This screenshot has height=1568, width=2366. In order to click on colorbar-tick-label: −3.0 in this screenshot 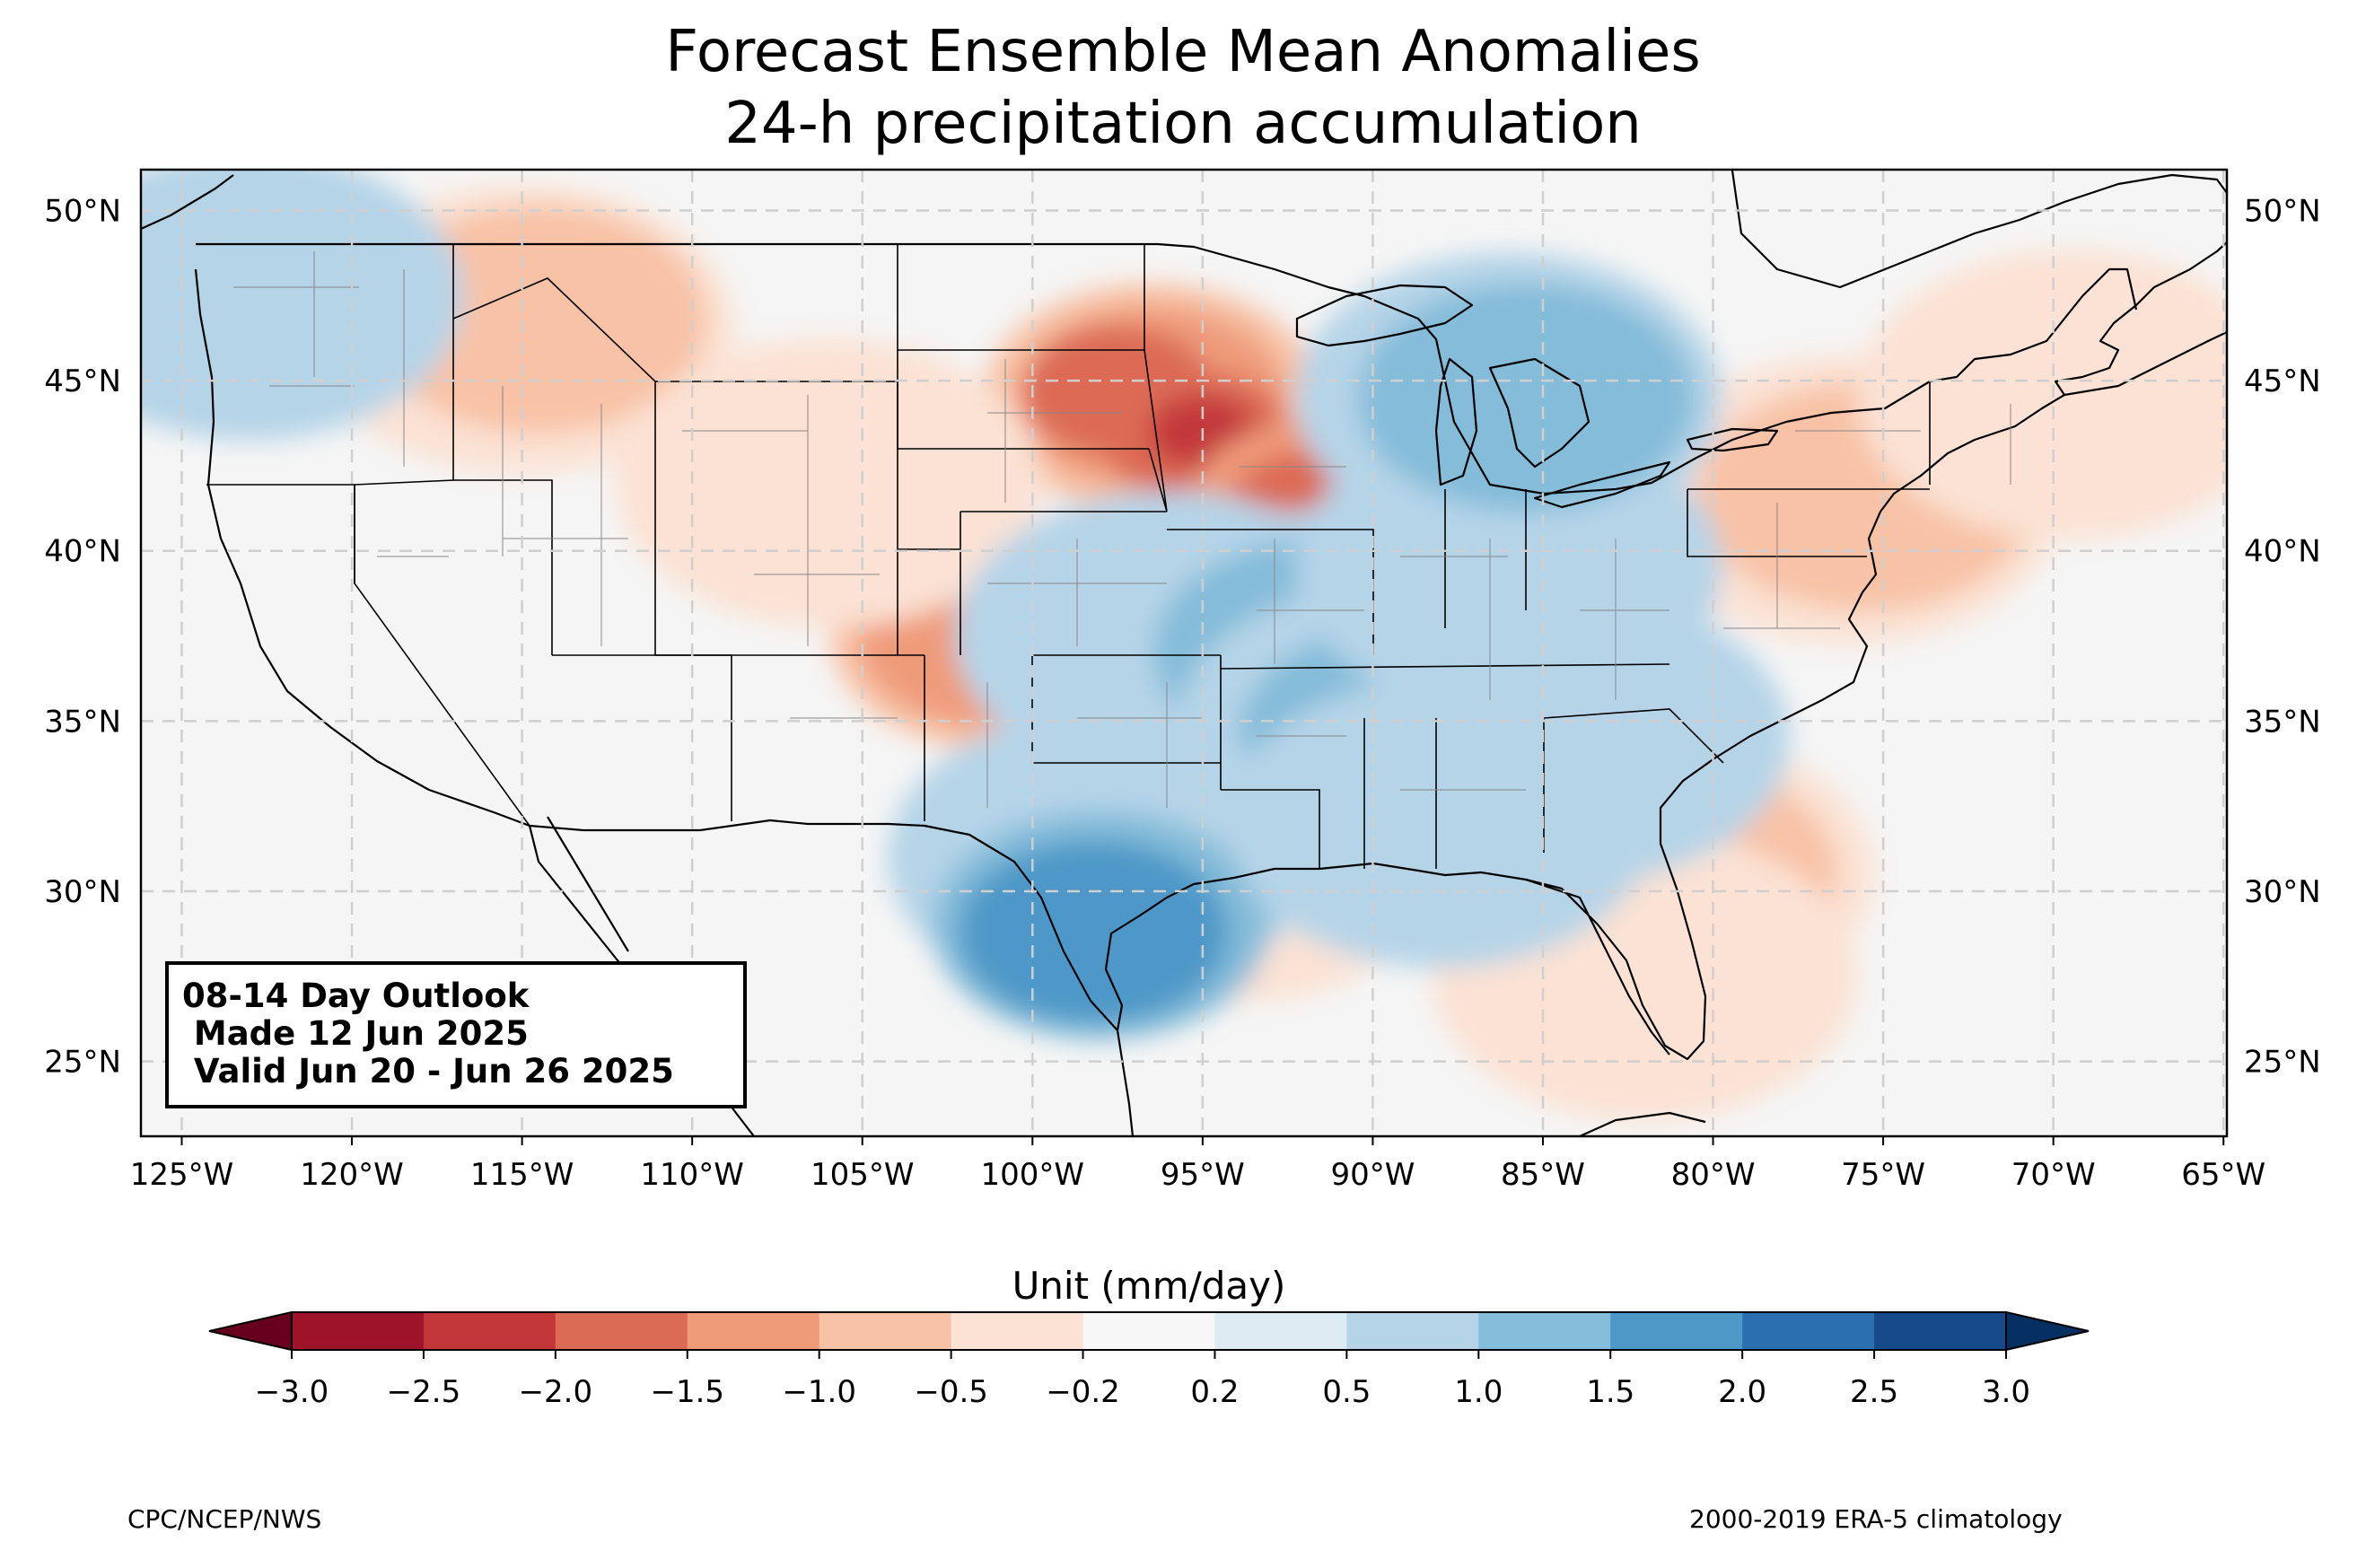, I will do `click(292, 1392)`.